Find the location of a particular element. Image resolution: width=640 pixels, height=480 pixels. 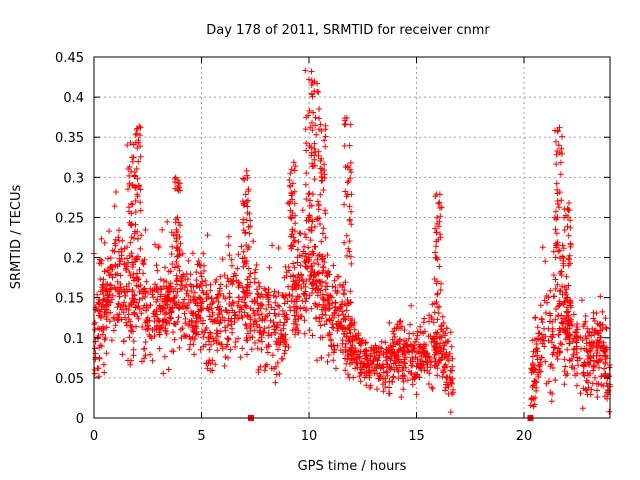

y-tick-label: 0.4 is located at coordinates (73, 98).